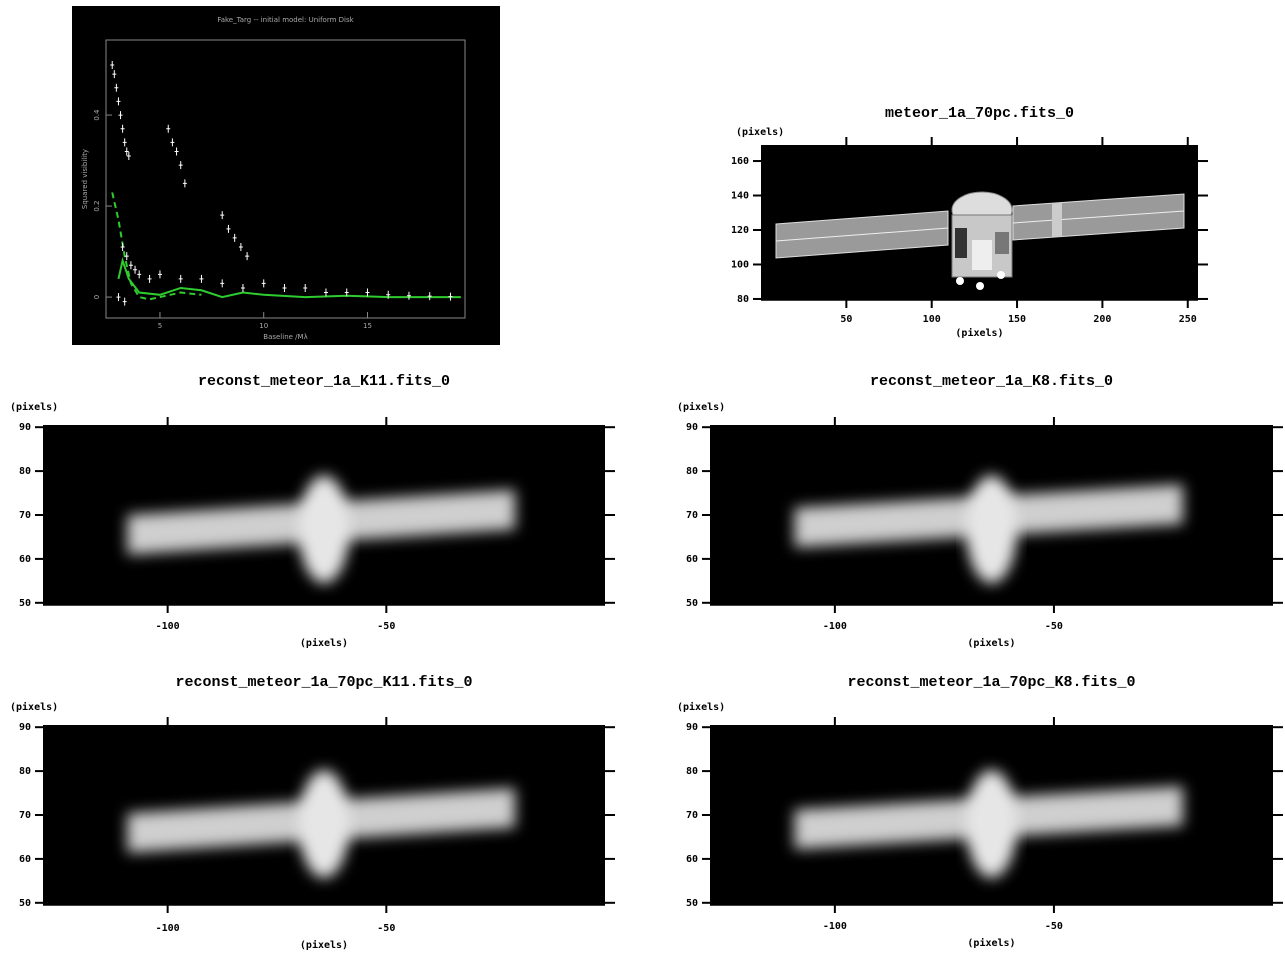  What do you see at coordinates (367, 326) in the screenshot?
I see `x-tick-label: 15` at bounding box center [367, 326].